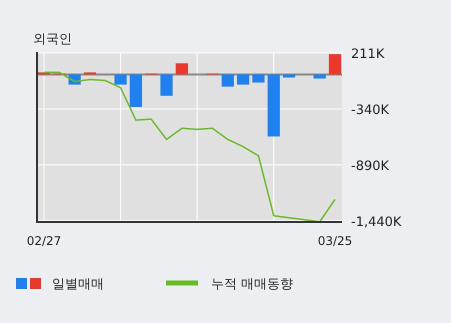 The height and width of the screenshot is (323, 451). I want to click on x-tick-label: 02/27, so click(44, 241).